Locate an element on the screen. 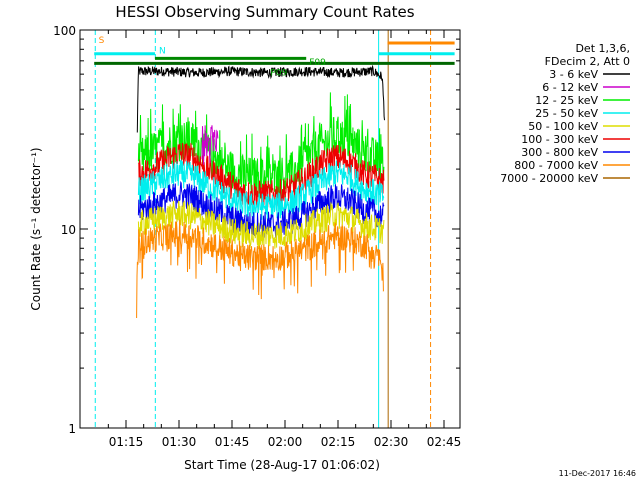 This screenshot has height=480, width=640. legend-label: 50 - 100 keV is located at coordinates (563, 126).